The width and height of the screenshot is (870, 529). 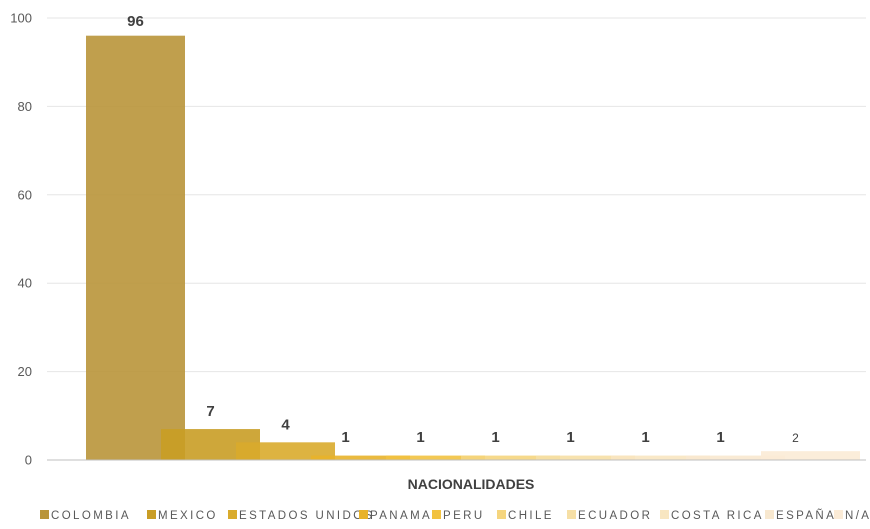 What do you see at coordinates (795, 438) in the screenshot?
I see `data-label: 2` at bounding box center [795, 438].